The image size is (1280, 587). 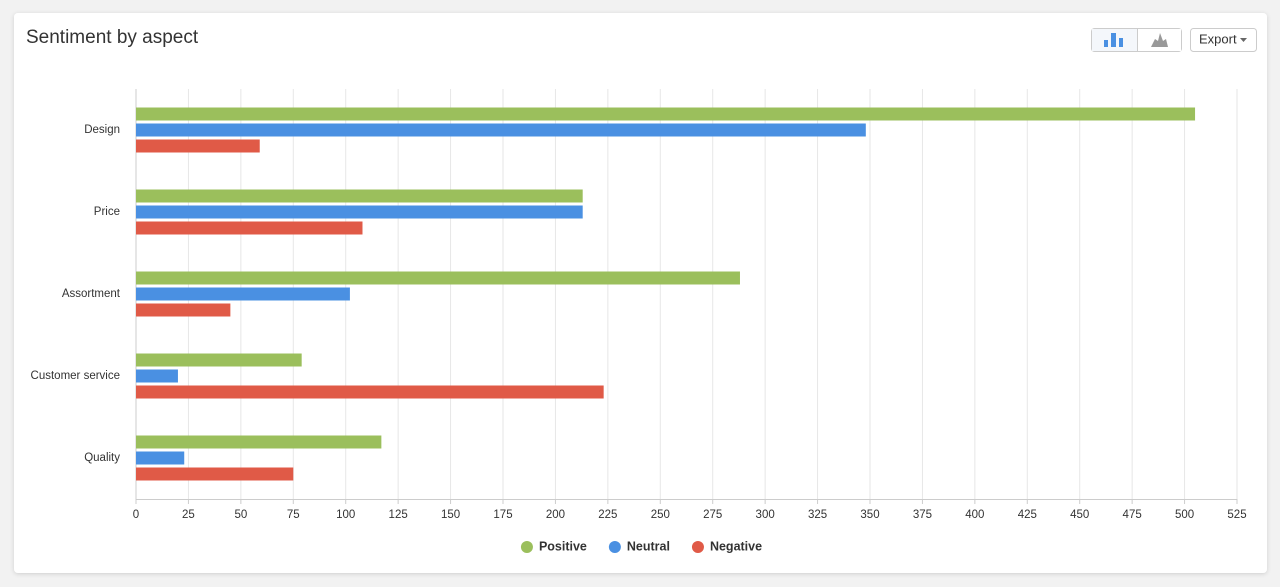 What do you see at coordinates (188, 515) in the screenshot?
I see `x-tick-label: 25` at bounding box center [188, 515].